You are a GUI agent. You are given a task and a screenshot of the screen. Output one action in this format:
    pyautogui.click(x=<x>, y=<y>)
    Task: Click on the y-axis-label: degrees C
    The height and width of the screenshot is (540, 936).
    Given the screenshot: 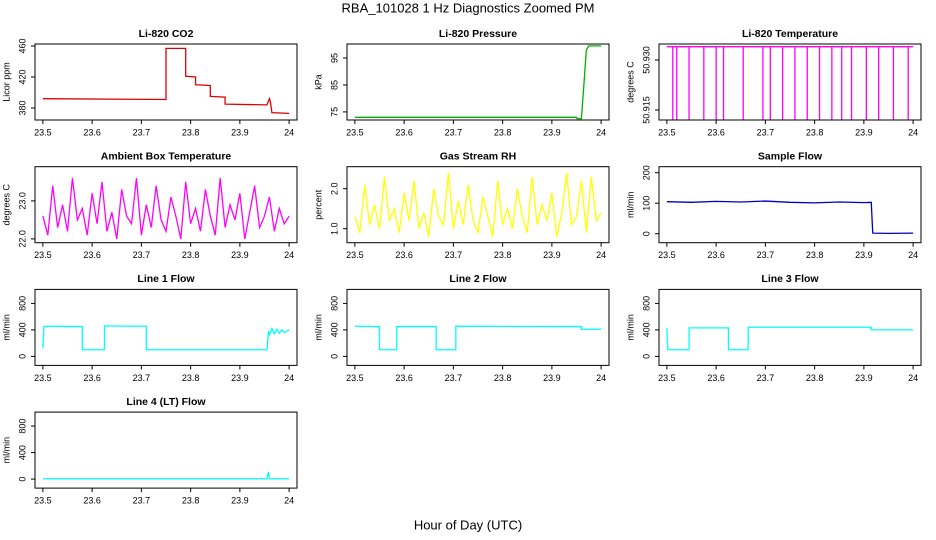 What is the action you would take?
    pyautogui.click(x=630, y=82)
    